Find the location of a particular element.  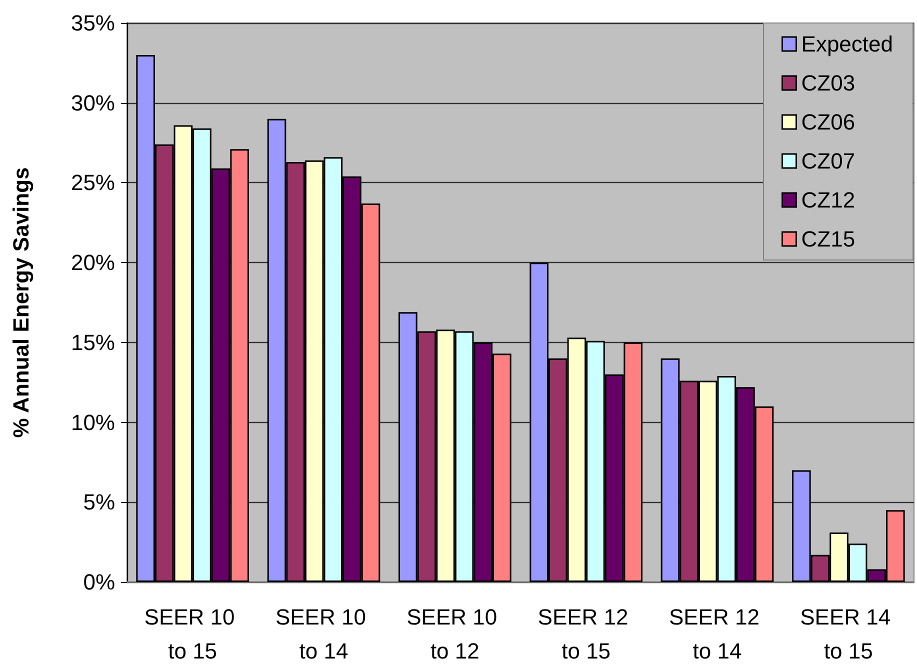

legend-label: CZ06 is located at coordinates (828, 122).